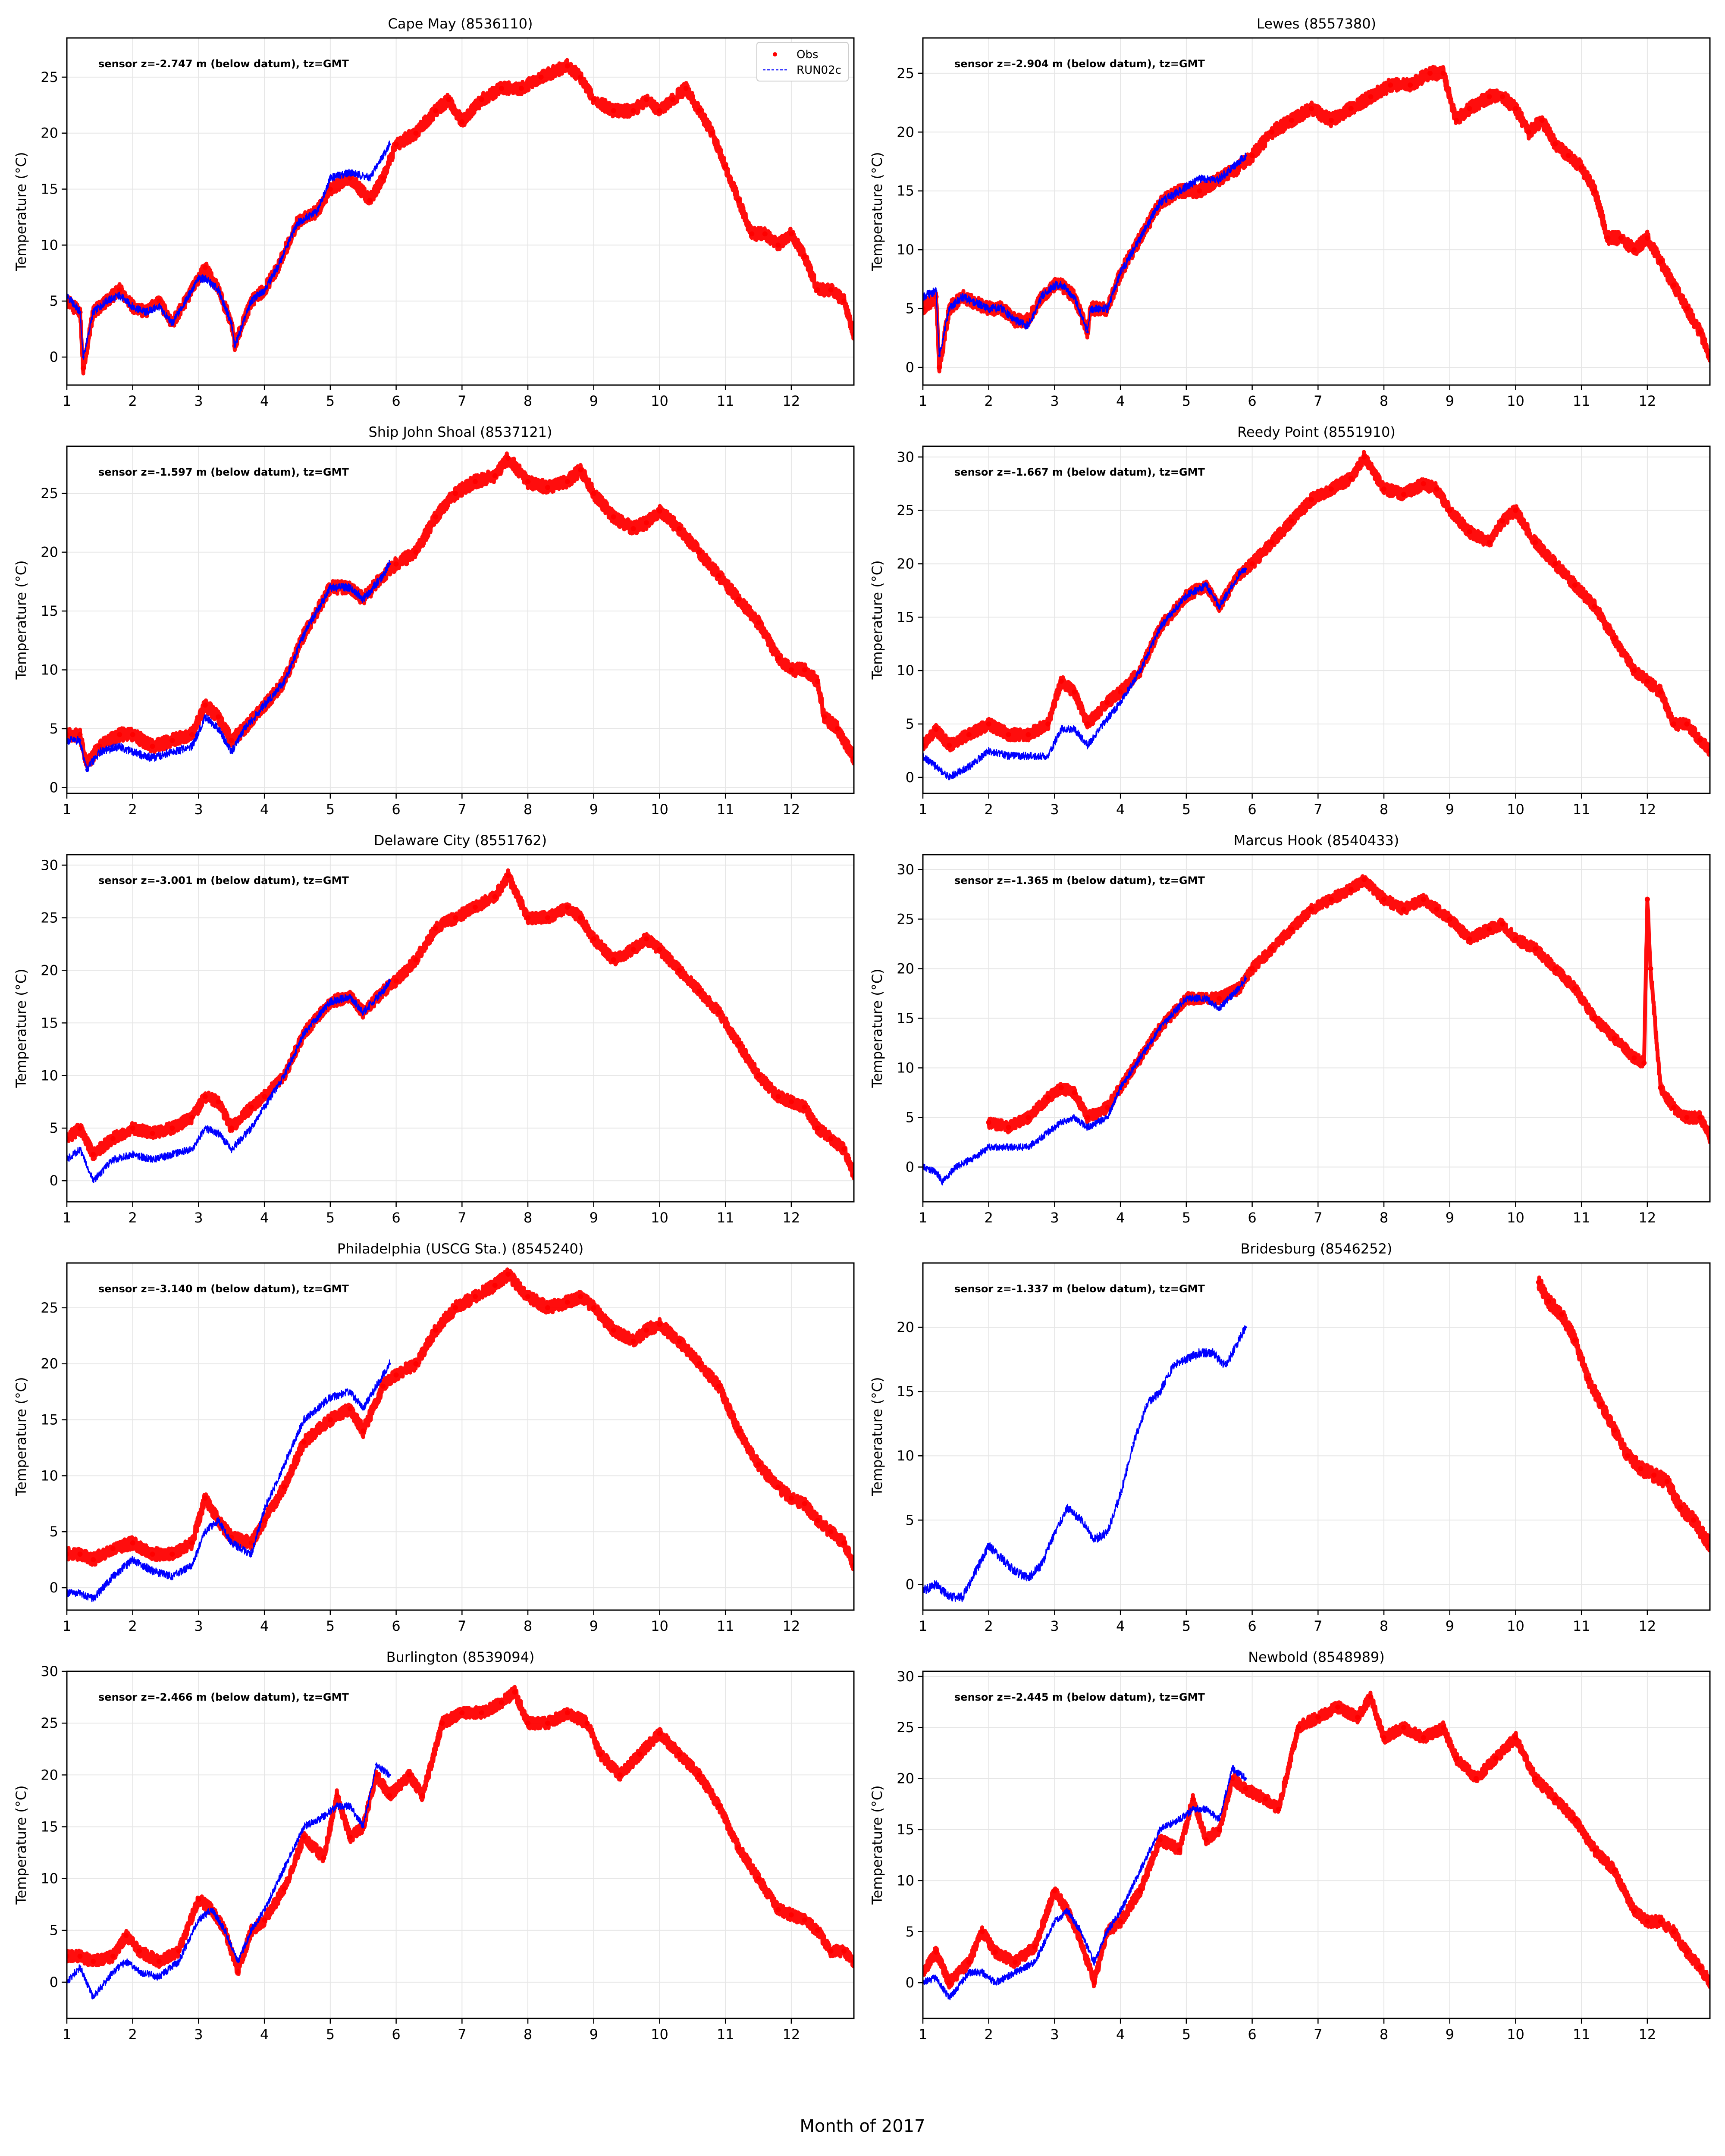  Describe the element at coordinates (877, 1028) in the screenshot. I see `y-axis-label: Temperature (°C)` at that location.